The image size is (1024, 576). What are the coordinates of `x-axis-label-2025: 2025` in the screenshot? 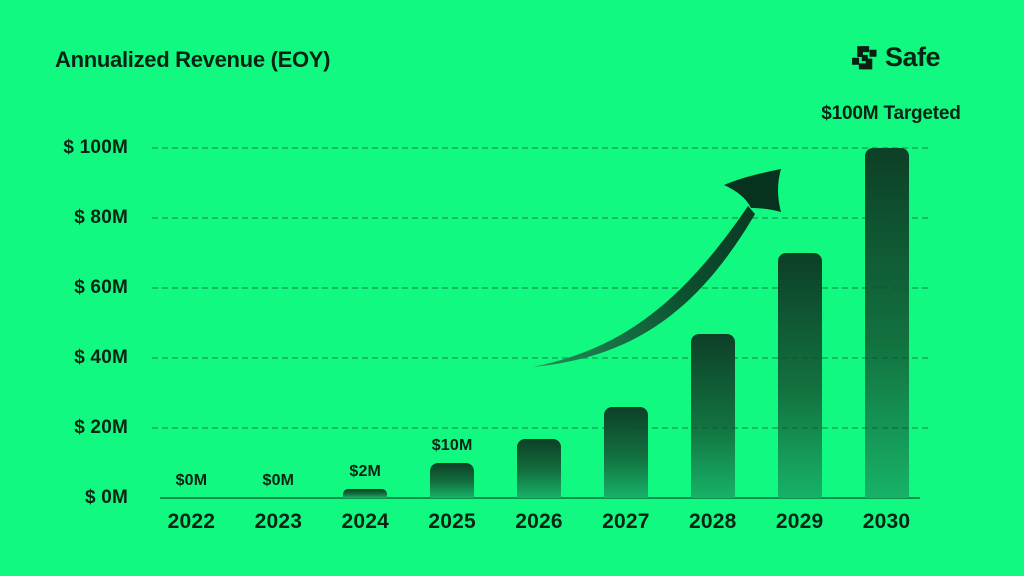 It's located at (452, 521).